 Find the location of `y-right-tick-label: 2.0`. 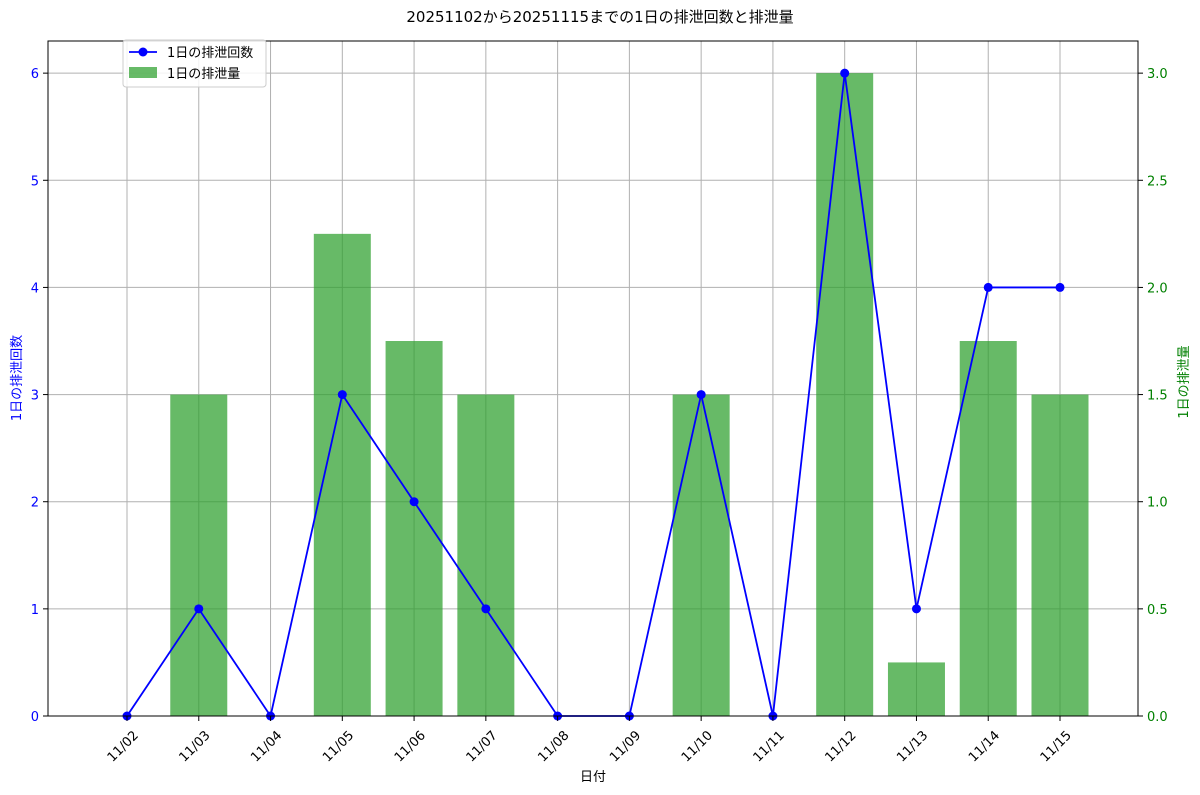

y-right-tick-label: 2.0 is located at coordinates (1157, 288).